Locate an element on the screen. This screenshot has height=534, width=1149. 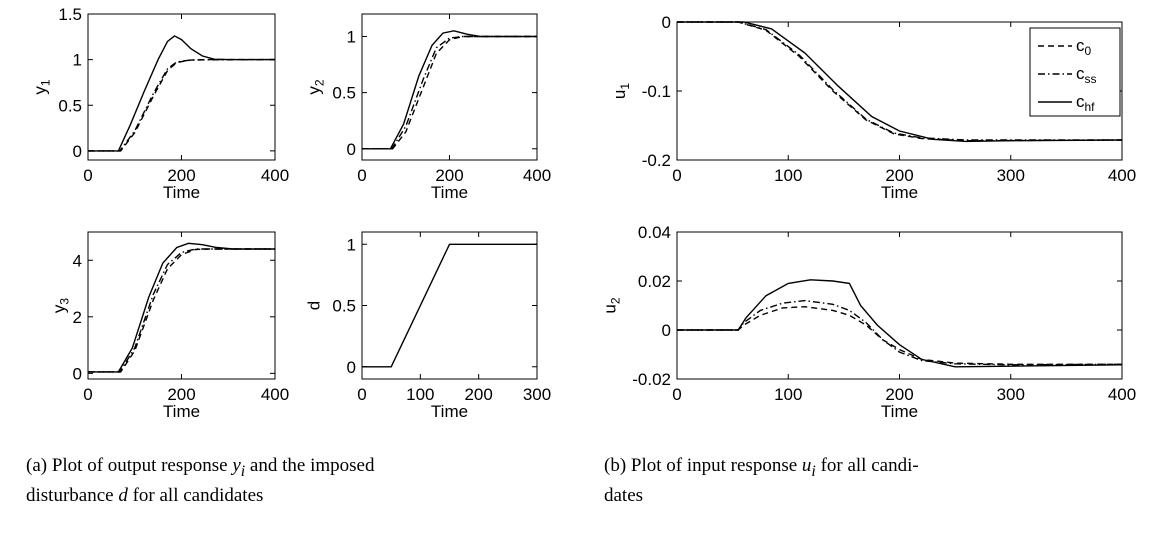
legend-entry: css is located at coordinates (1086, 75).